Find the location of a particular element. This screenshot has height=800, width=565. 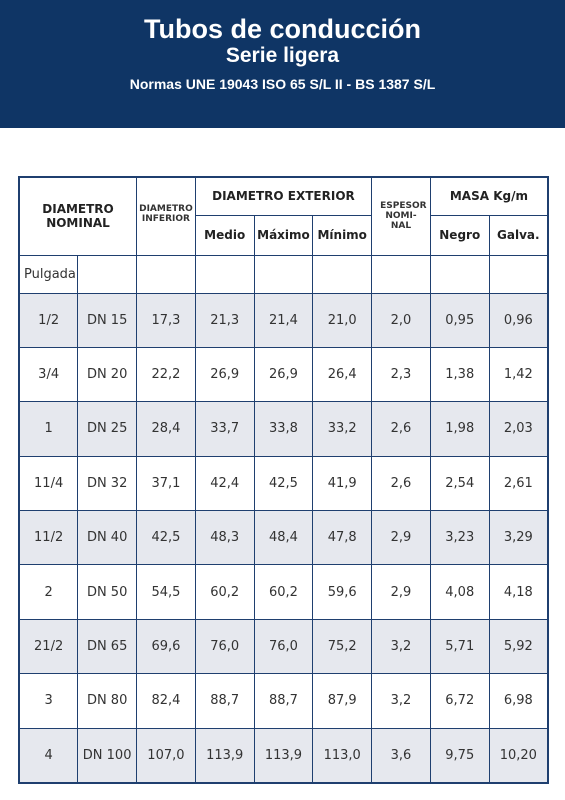

cell: 41,9 is located at coordinates (342, 483).